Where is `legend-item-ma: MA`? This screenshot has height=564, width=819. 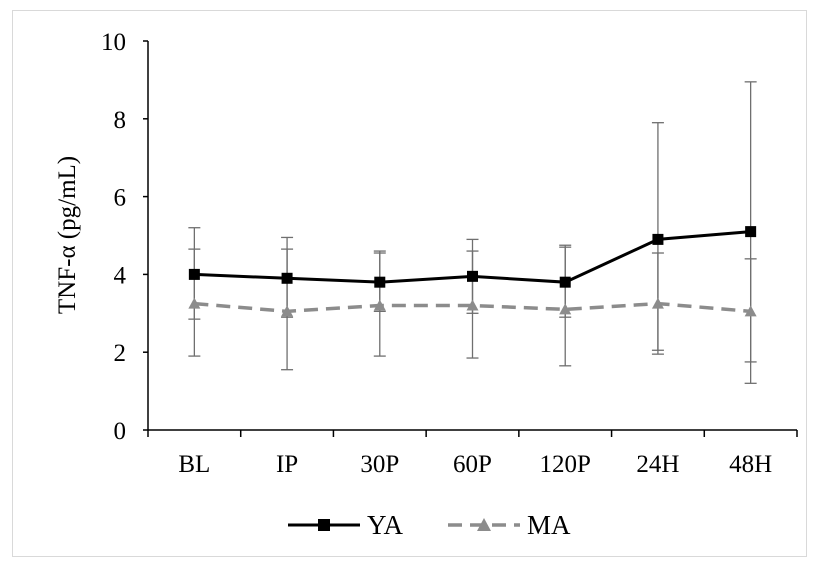 legend-item-ma: MA is located at coordinates (509, 525).